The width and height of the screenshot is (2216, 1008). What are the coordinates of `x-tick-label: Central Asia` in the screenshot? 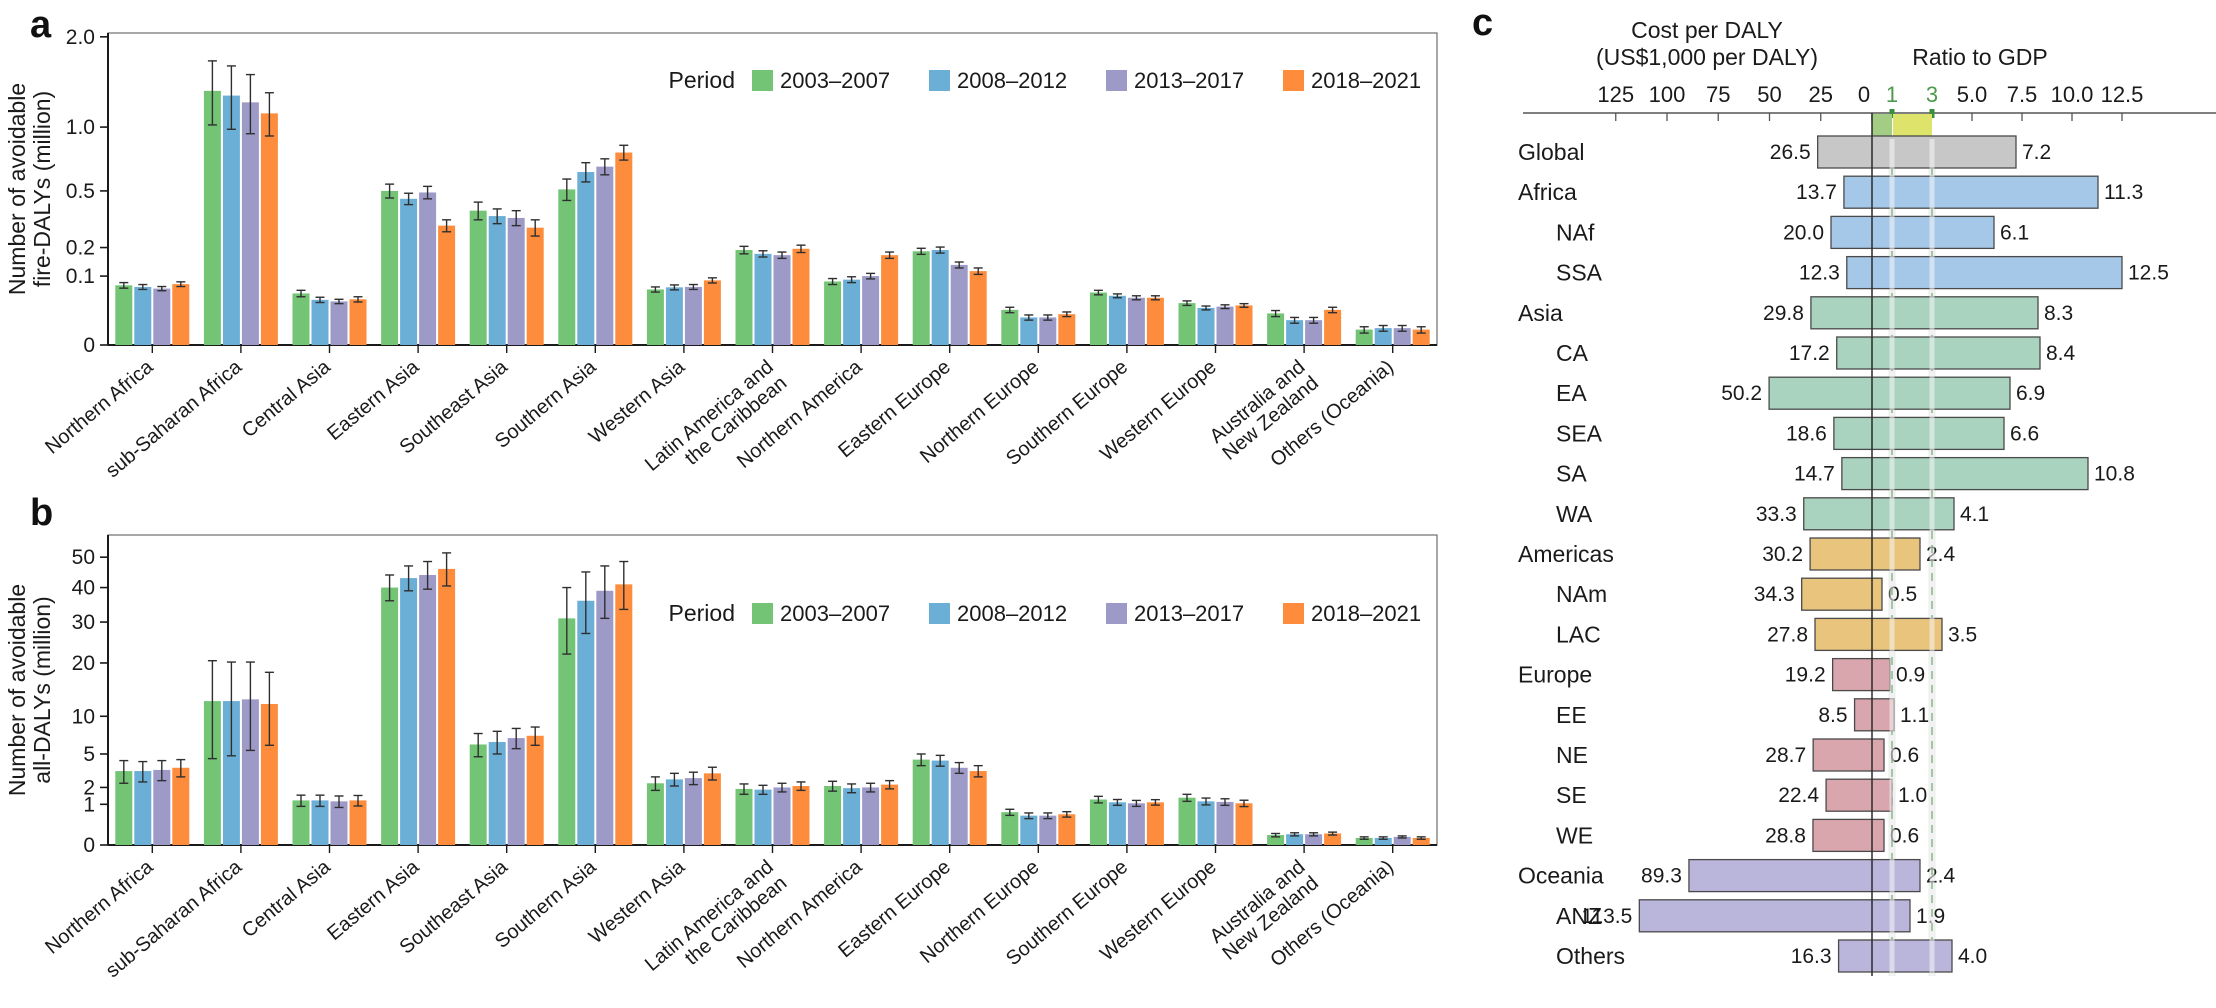 It's located at (286, 898).